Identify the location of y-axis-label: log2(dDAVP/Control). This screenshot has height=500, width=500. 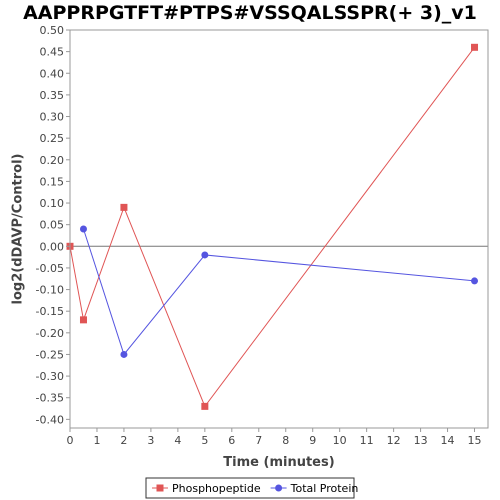
(18, 229).